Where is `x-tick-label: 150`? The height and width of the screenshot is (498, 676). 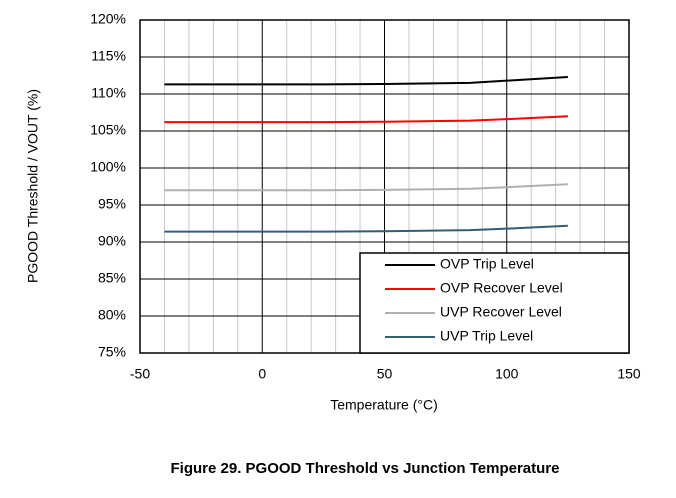 x-tick-label: 150 is located at coordinates (629, 374).